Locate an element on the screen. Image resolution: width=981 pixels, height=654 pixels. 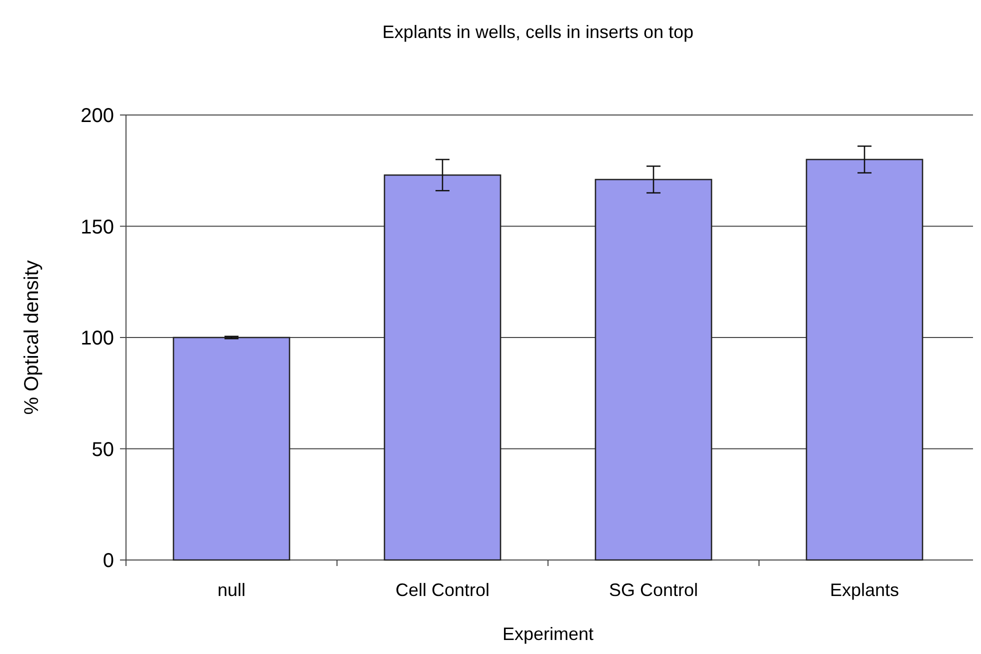
x-tick-label: null is located at coordinates (231, 590).